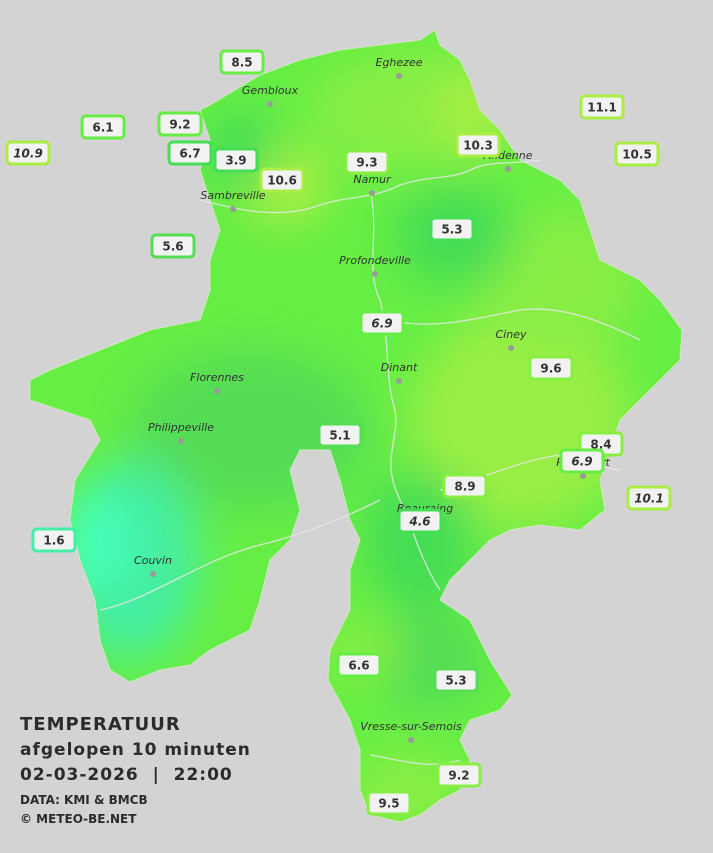 This screenshot has width=713, height=853. I want to click on station: 6.1, so click(103, 127).